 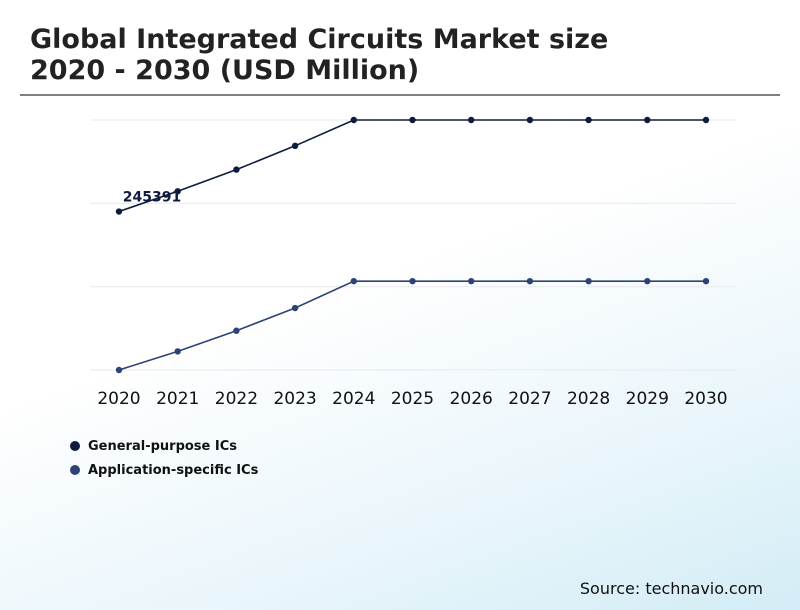 I want to click on x-tick-label-2030: 2030, so click(x=705, y=399).